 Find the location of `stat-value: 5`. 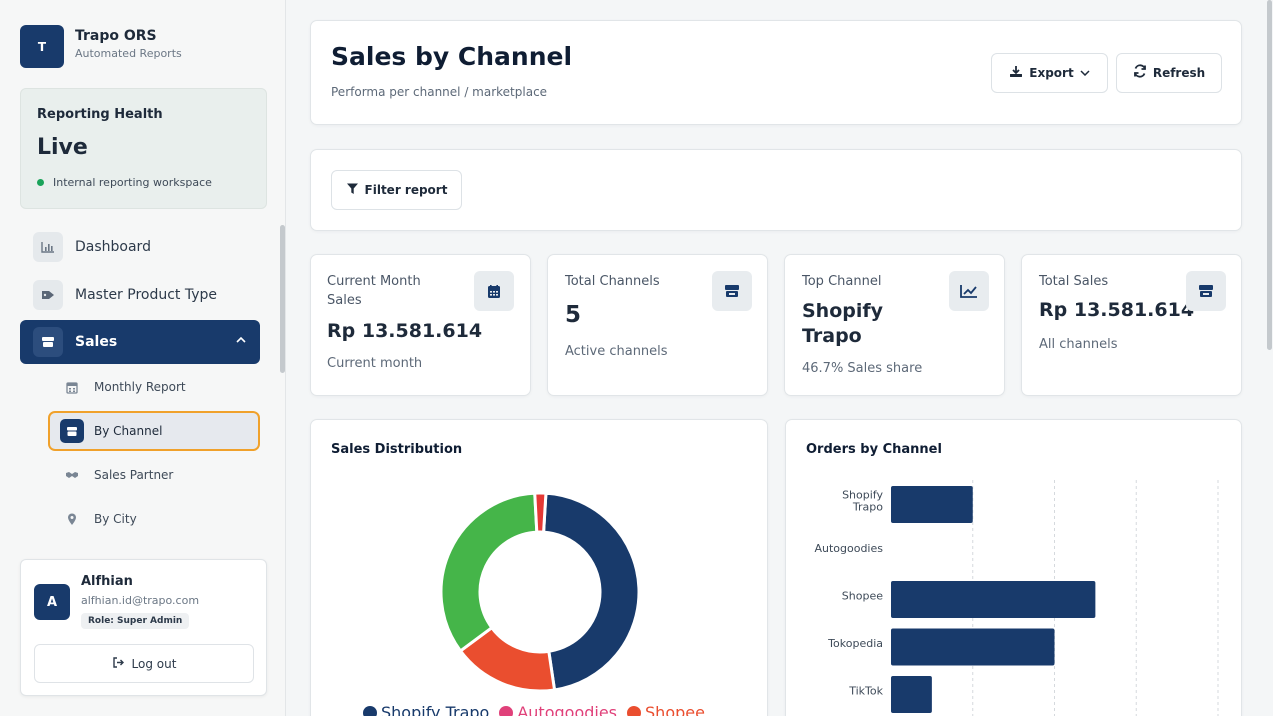

stat-value: 5 is located at coordinates (573, 315).